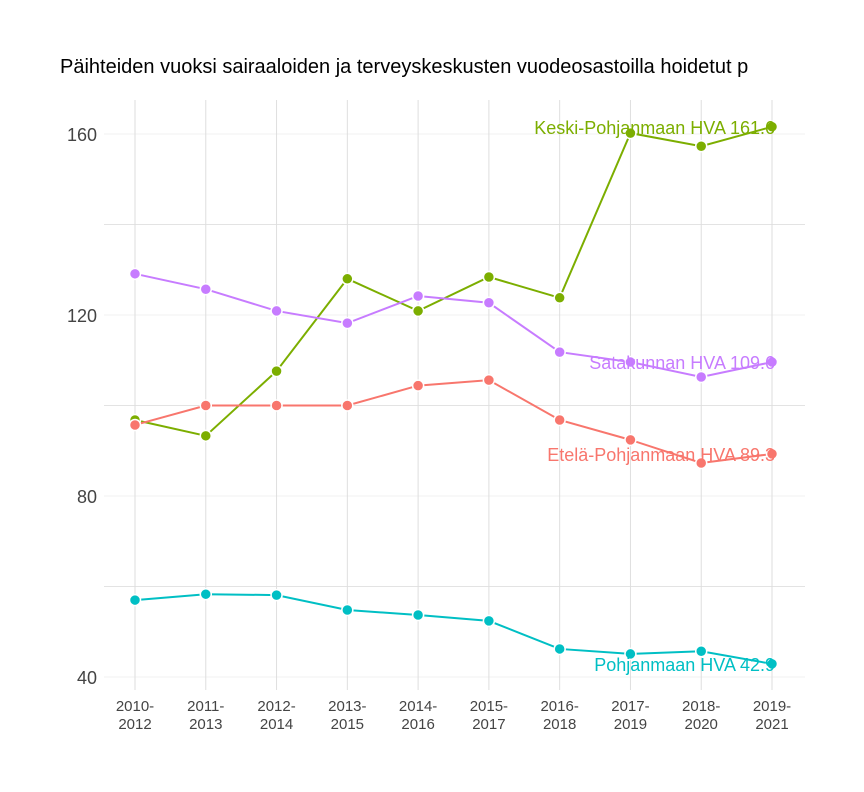 This screenshot has height=792, width=864. Describe the element at coordinates (135, 715) in the screenshot. I see `x-tick-label: 2010-2012` at that location.